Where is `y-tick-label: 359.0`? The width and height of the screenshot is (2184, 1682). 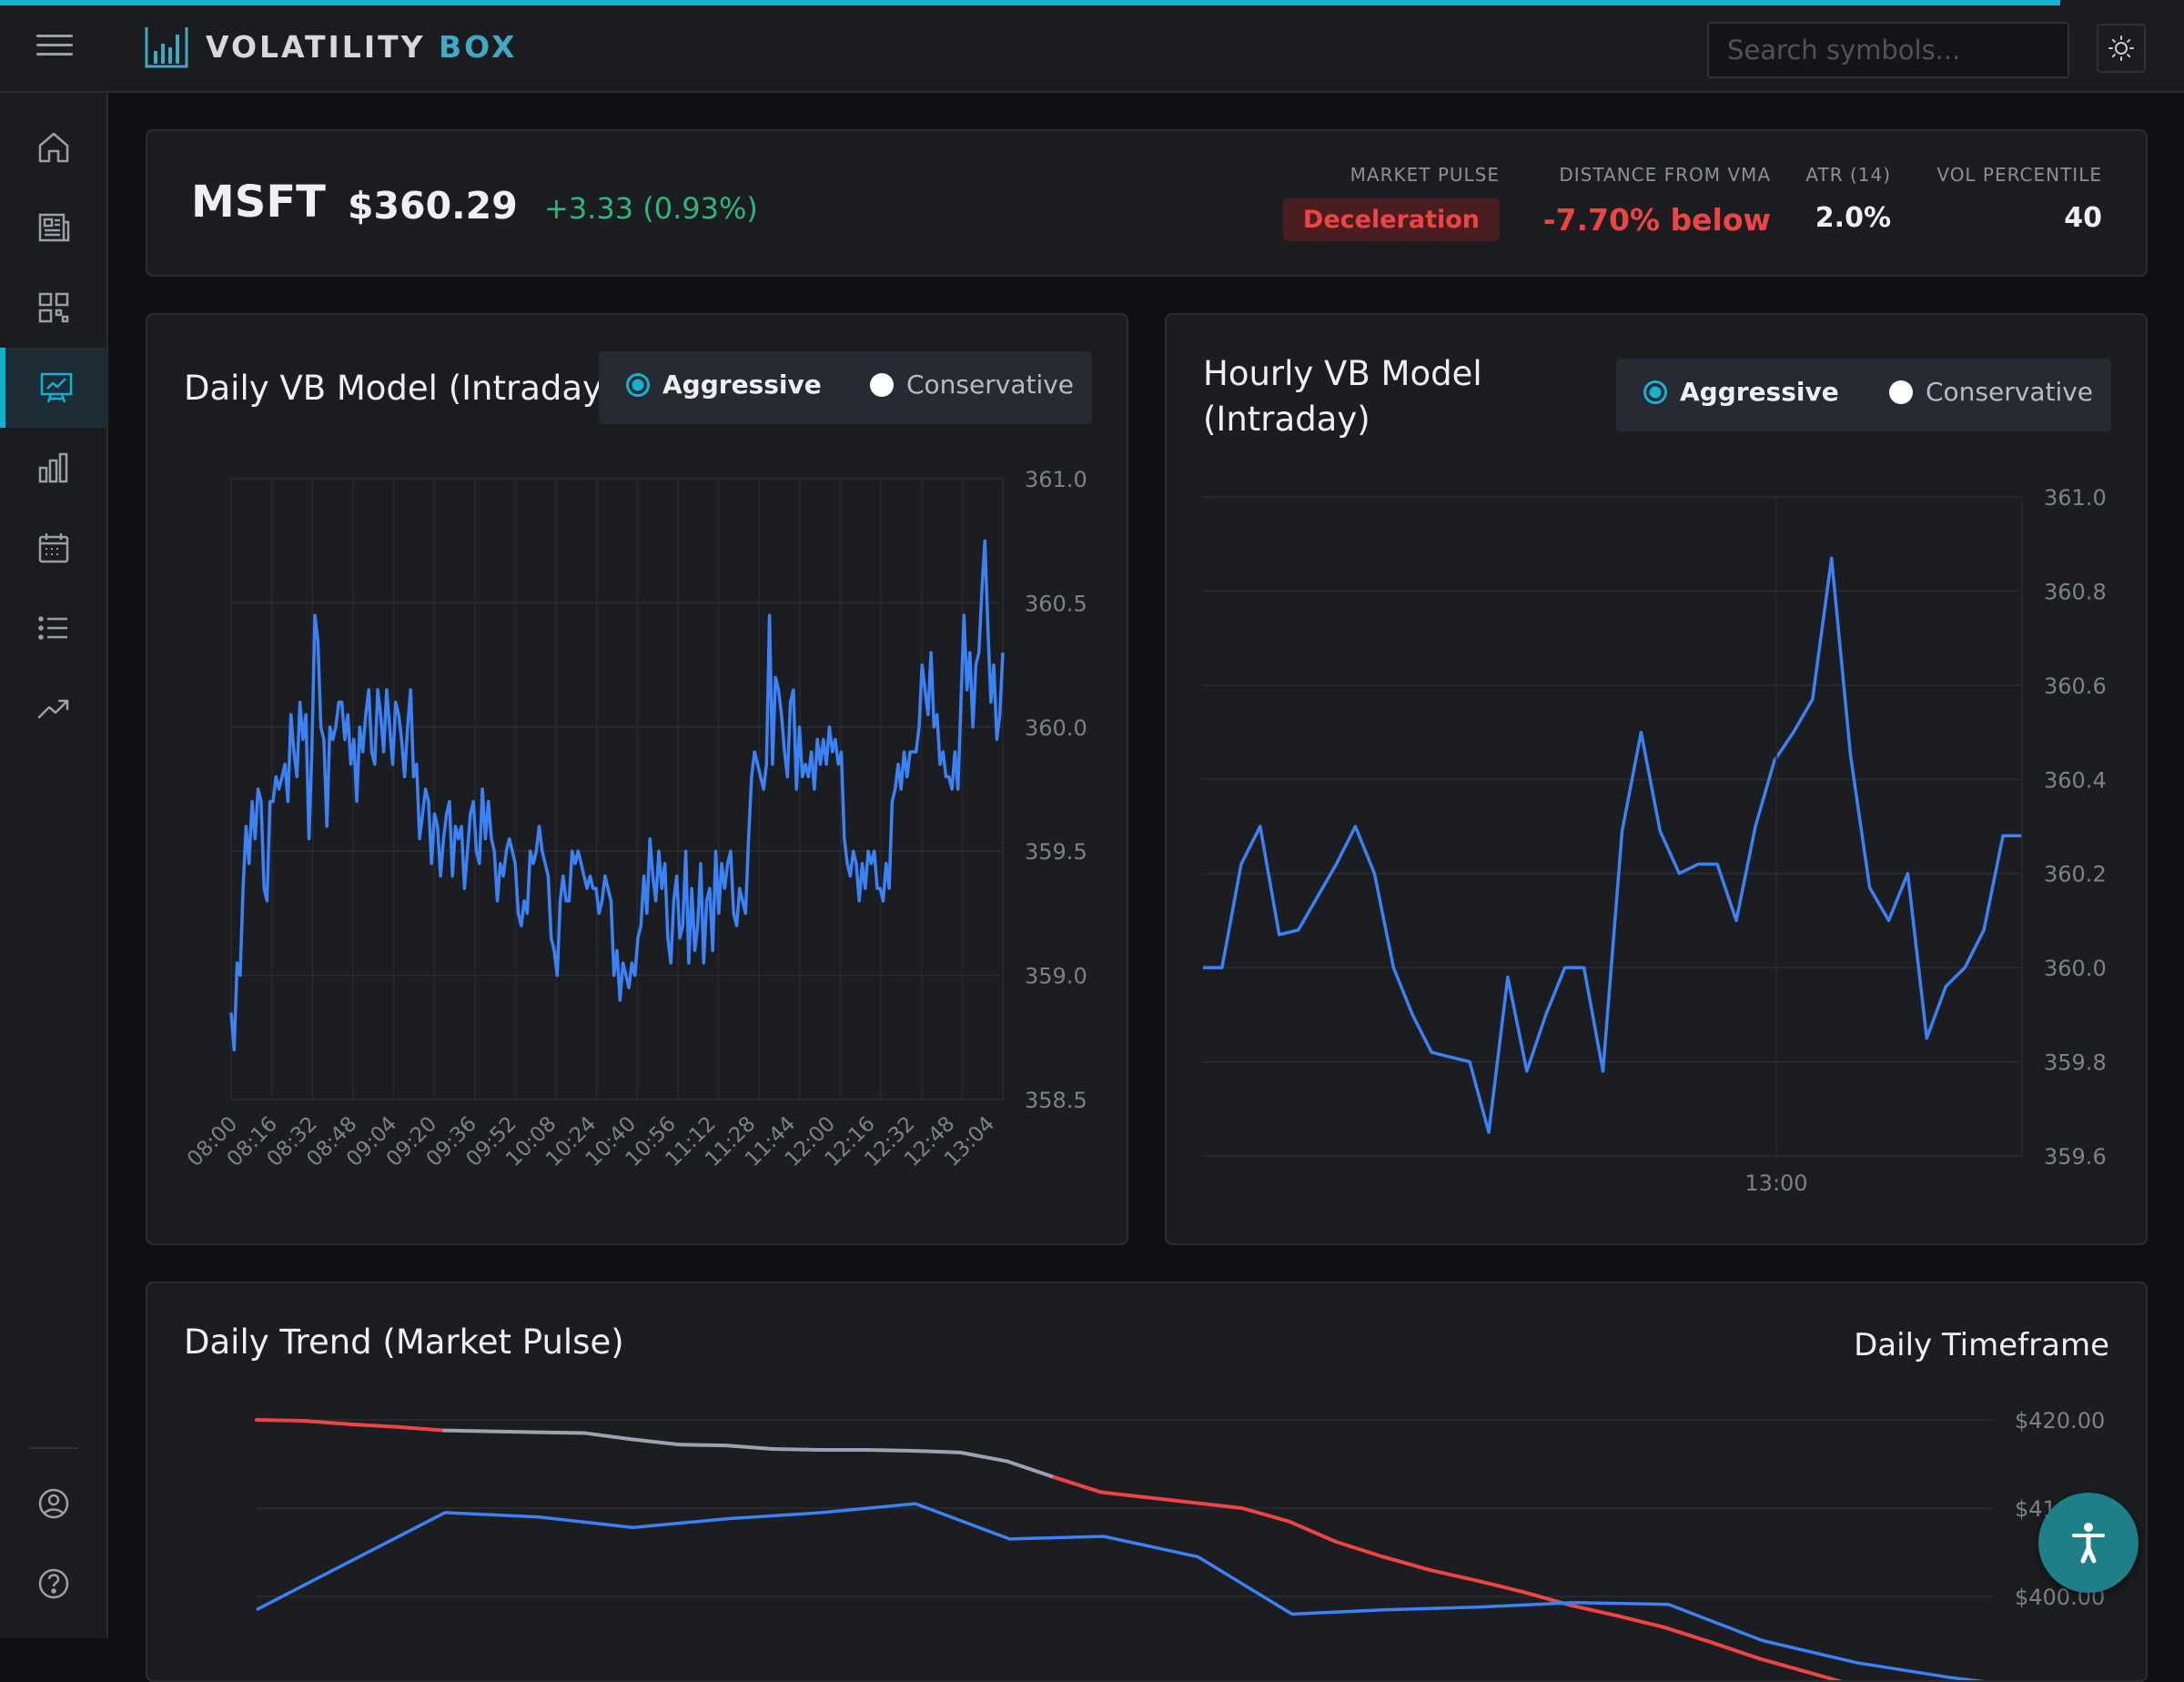 y-tick-label: 359.0 is located at coordinates (1056, 976).